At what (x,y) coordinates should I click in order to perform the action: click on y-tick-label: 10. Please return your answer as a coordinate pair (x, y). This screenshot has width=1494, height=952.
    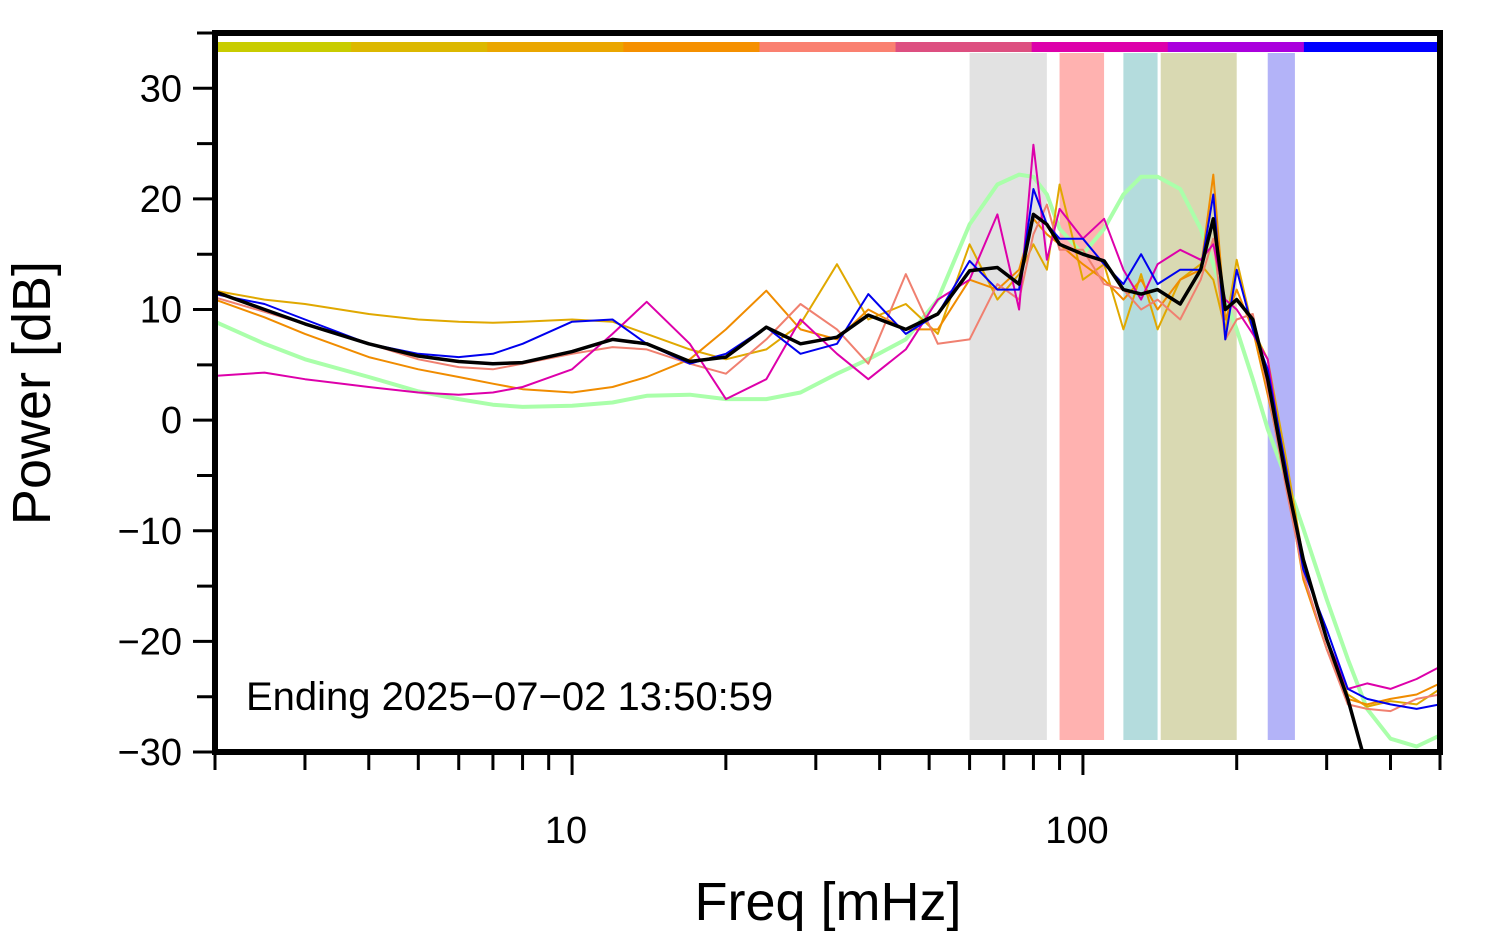
    Looking at the image, I should click on (161, 311).